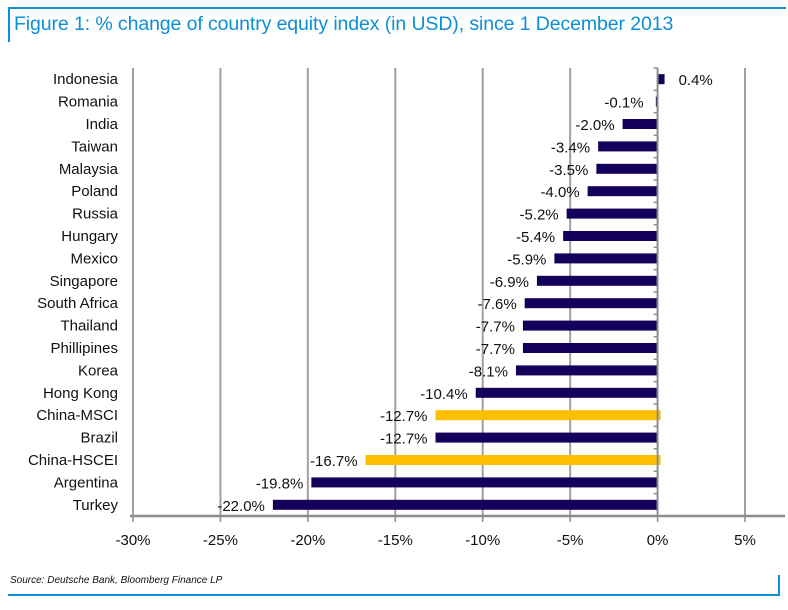 The height and width of the screenshot is (610, 788). Describe the element at coordinates (334, 461) in the screenshot. I see `data-label: -16.7%` at that location.